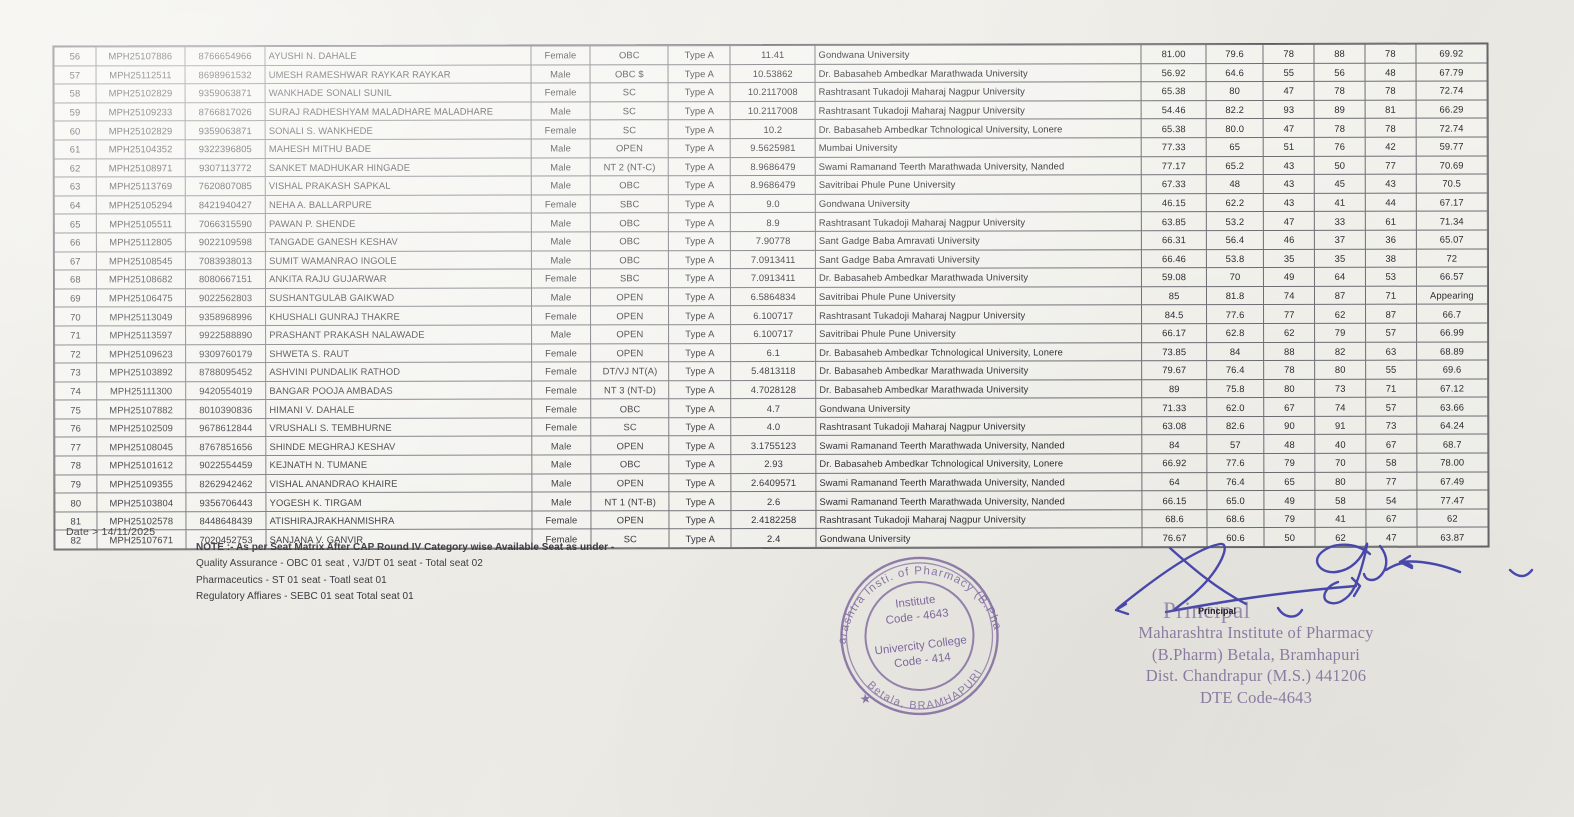 The image size is (1574, 817). I want to click on row-percent: 59.77, so click(1451, 146).